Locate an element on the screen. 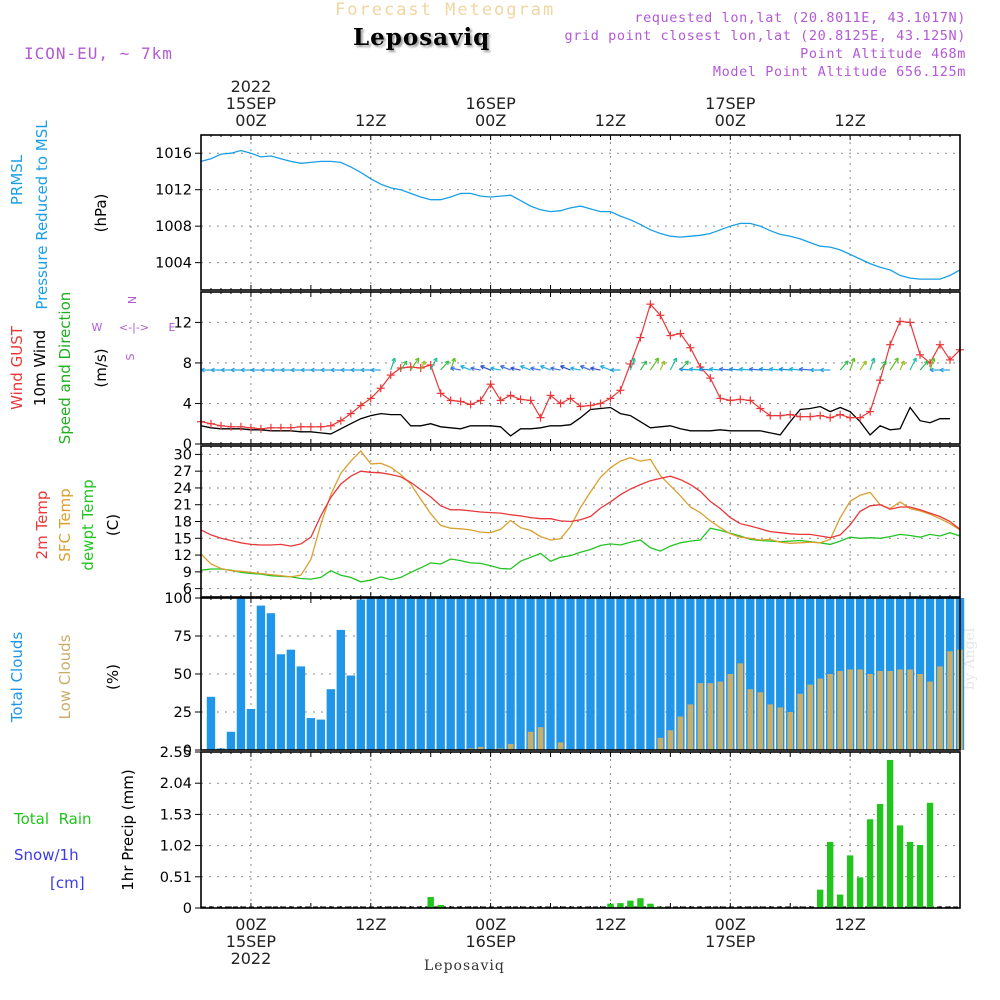 This screenshot has width=1000, height=1000. forecast-meteogram-subtitle: Forecast Meteogram is located at coordinates (445, 10).